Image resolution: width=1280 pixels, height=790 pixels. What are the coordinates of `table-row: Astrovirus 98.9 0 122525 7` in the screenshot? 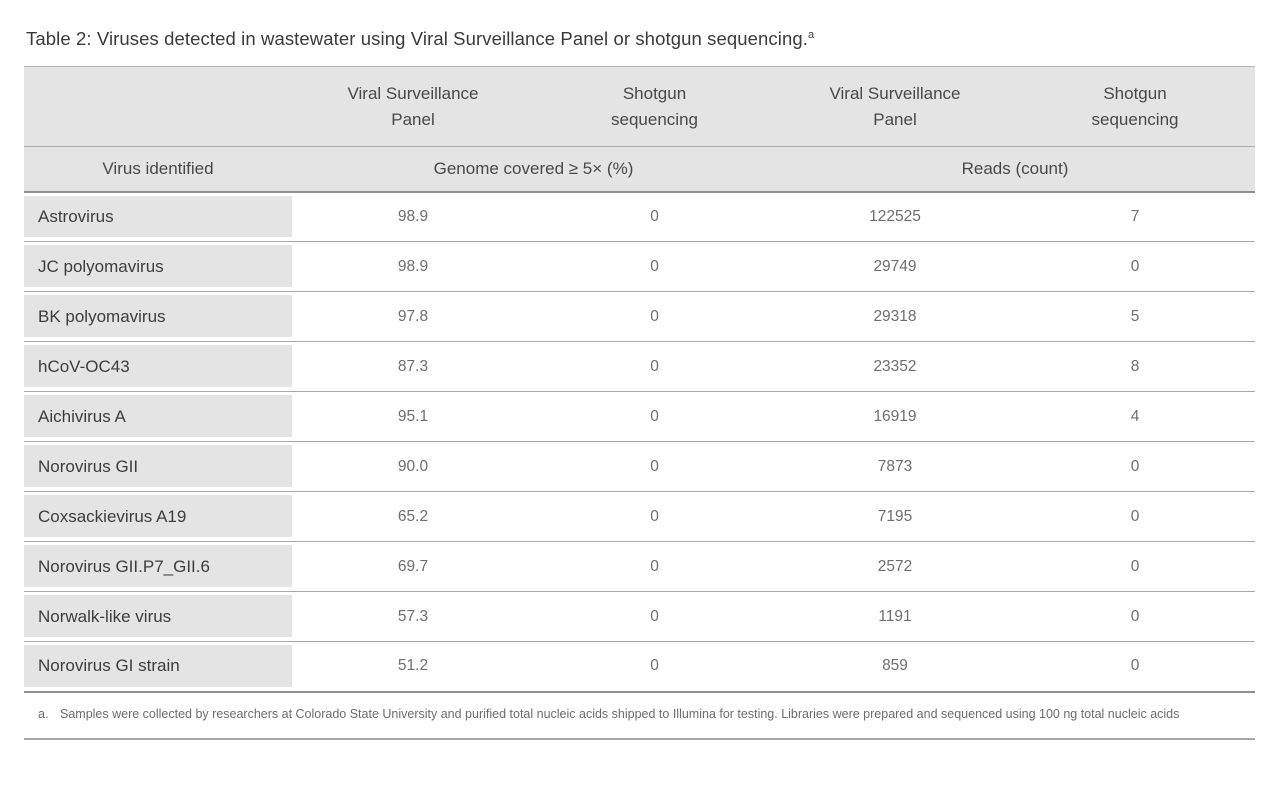 It's located at (639, 216).